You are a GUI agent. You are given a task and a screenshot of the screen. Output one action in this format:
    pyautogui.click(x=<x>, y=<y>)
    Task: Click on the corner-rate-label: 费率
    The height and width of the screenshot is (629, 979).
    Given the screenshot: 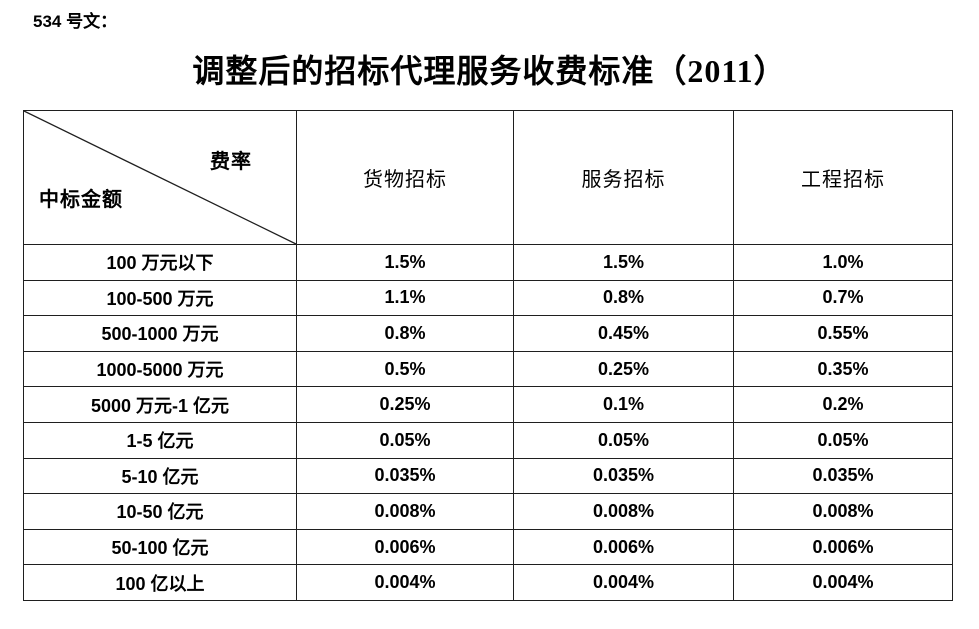 What is the action you would take?
    pyautogui.click(x=231, y=162)
    